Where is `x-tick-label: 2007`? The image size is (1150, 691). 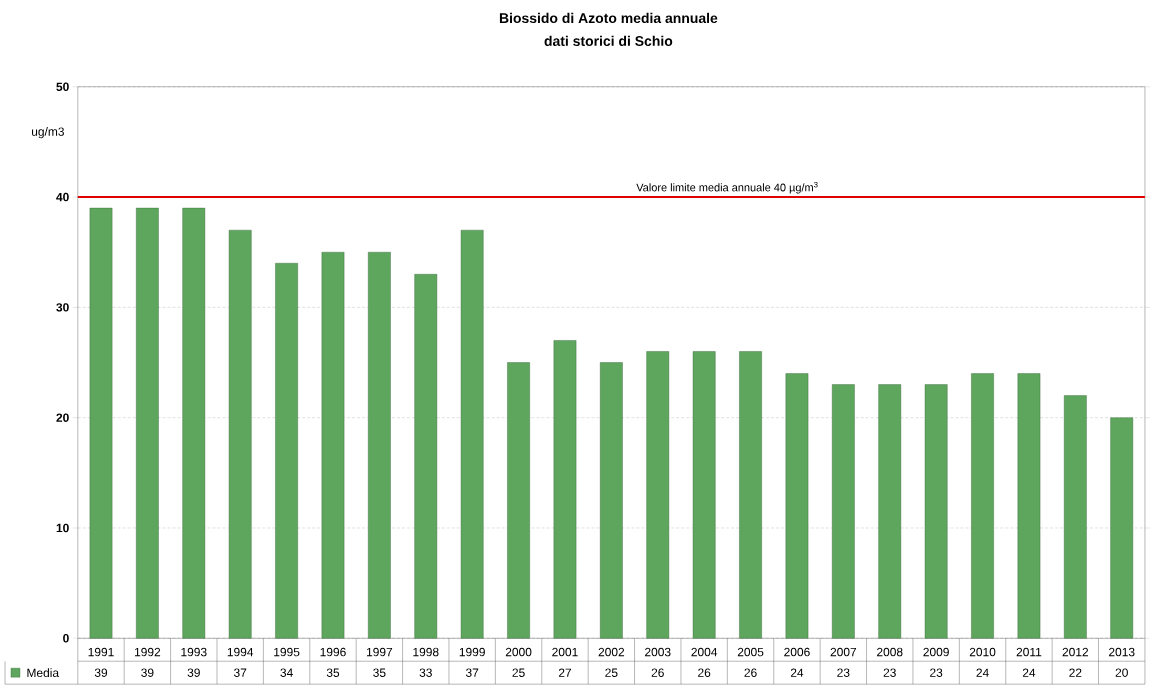
x-tick-label: 2007 is located at coordinates (843, 652).